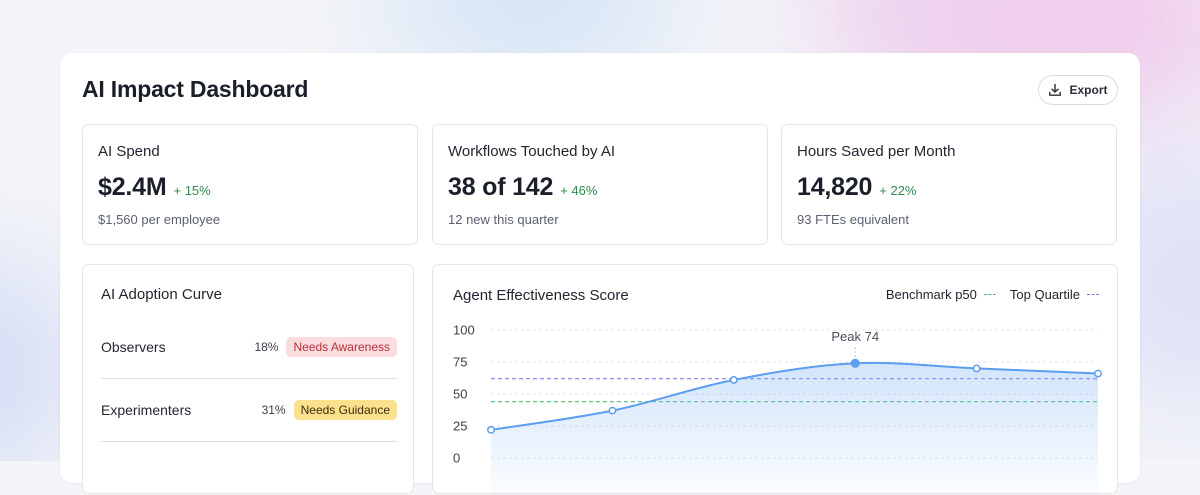 This screenshot has width=1200, height=495. What do you see at coordinates (835, 187) in the screenshot?
I see `kpi-value: 14,820` at bounding box center [835, 187].